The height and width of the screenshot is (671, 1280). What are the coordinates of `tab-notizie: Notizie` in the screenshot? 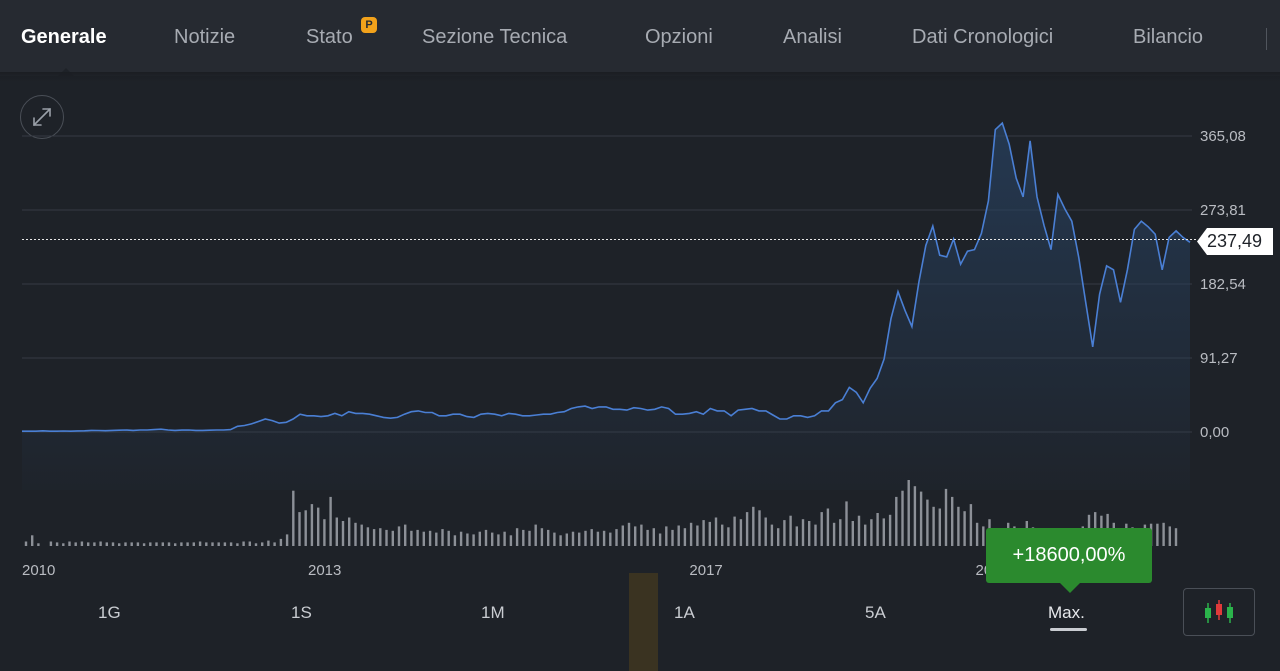 It's located at (205, 37).